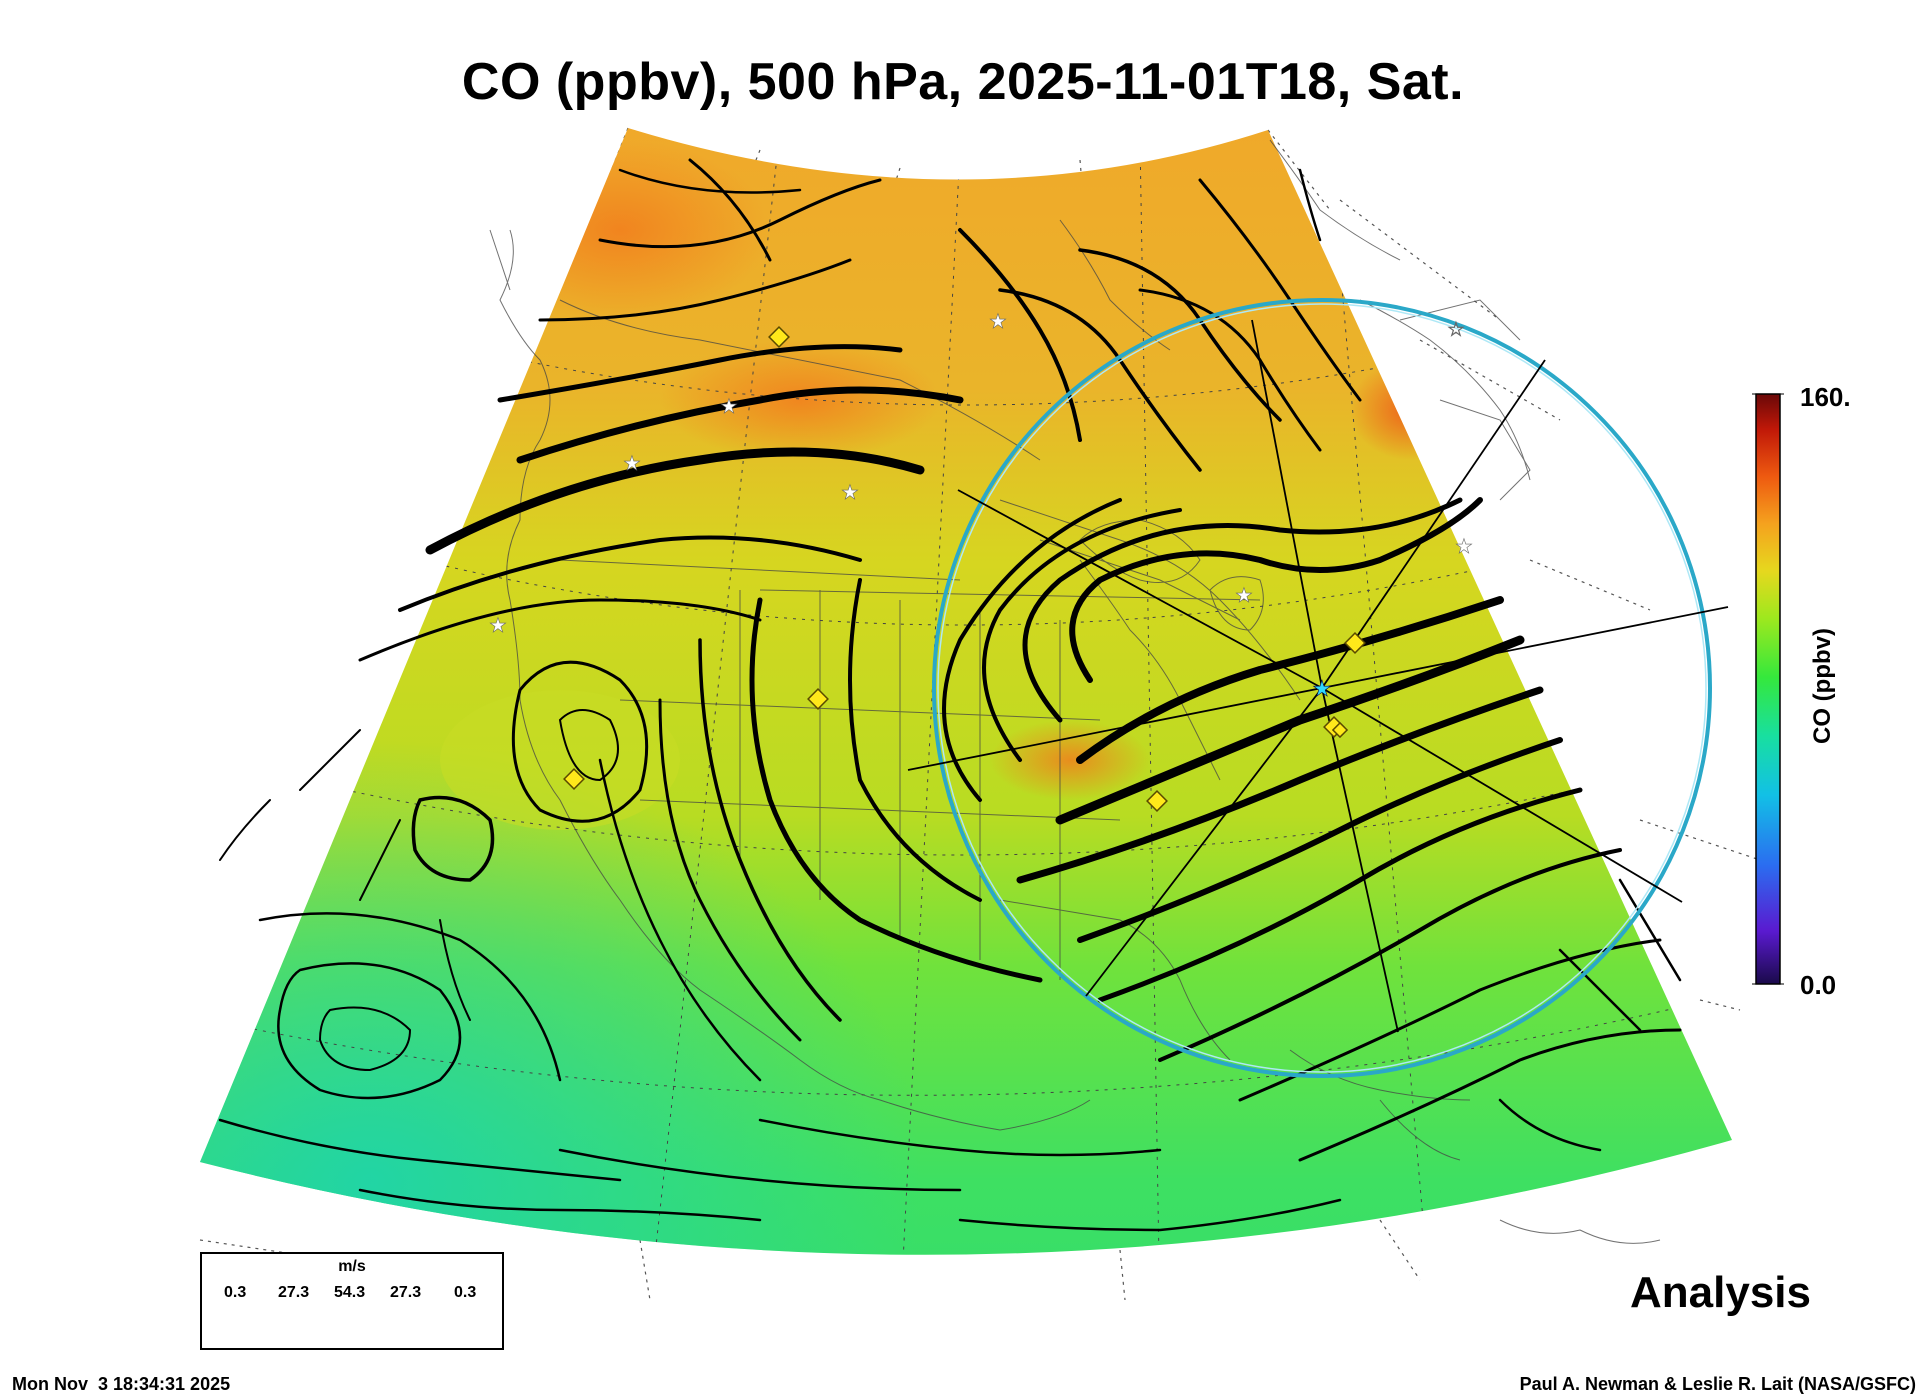 Image resolution: width=1926 pixels, height=1395 pixels. I want to click on colorbar-min-label: 0.0, so click(1818, 985).